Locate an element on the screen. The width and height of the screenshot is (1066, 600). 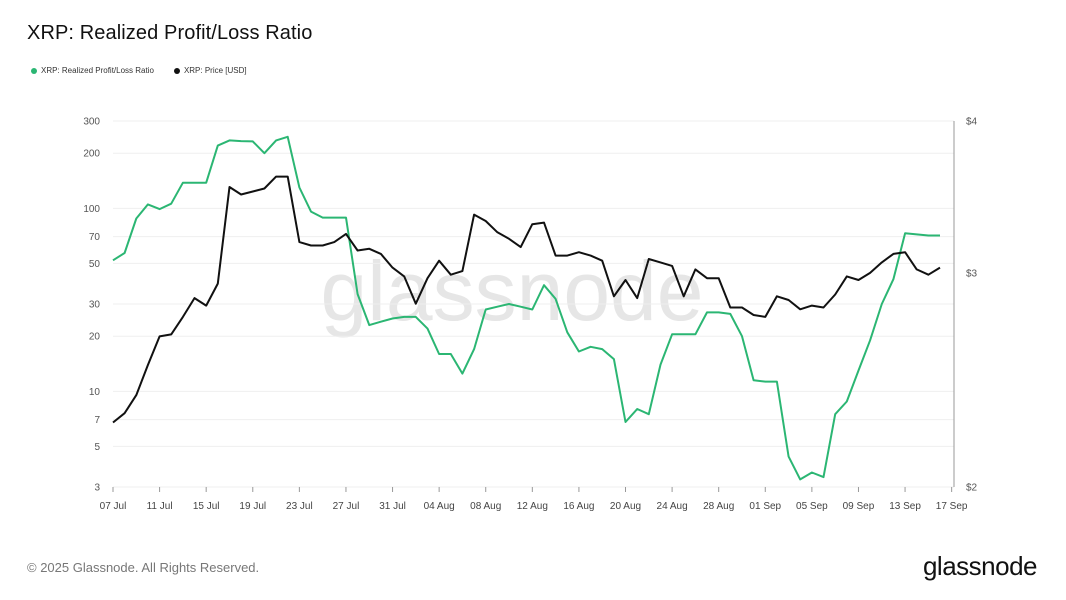
y-tick-label: 10 is located at coordinates (95, 392).